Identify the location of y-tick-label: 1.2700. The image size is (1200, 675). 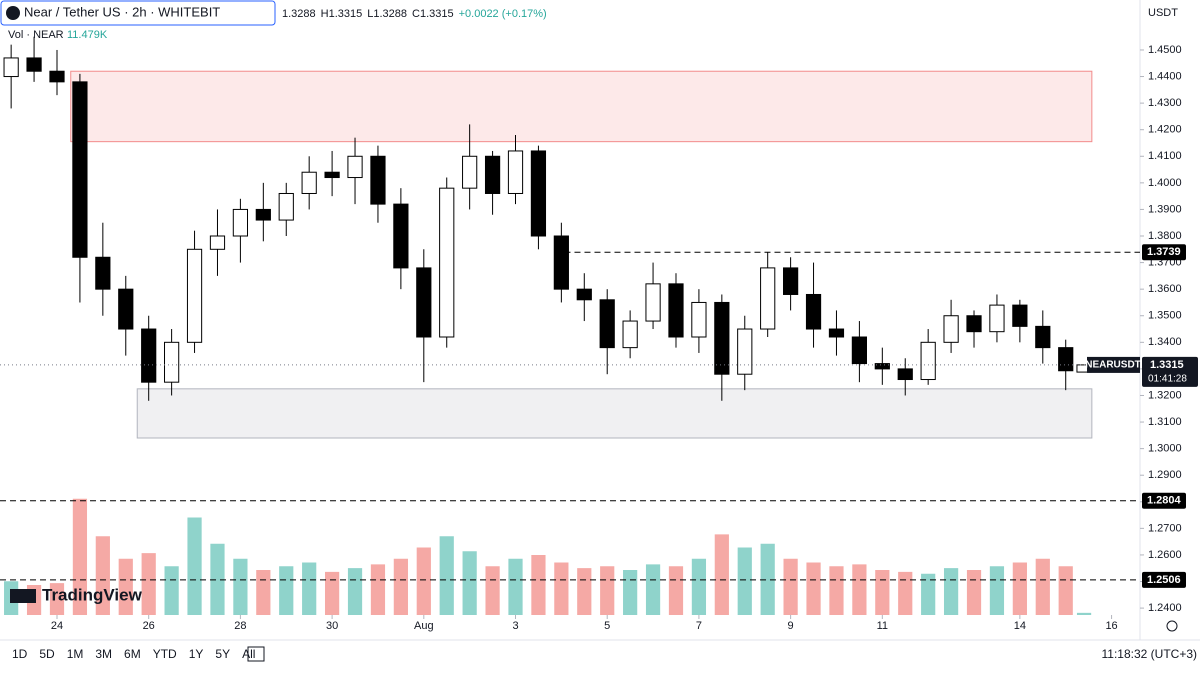
(1165, 528).